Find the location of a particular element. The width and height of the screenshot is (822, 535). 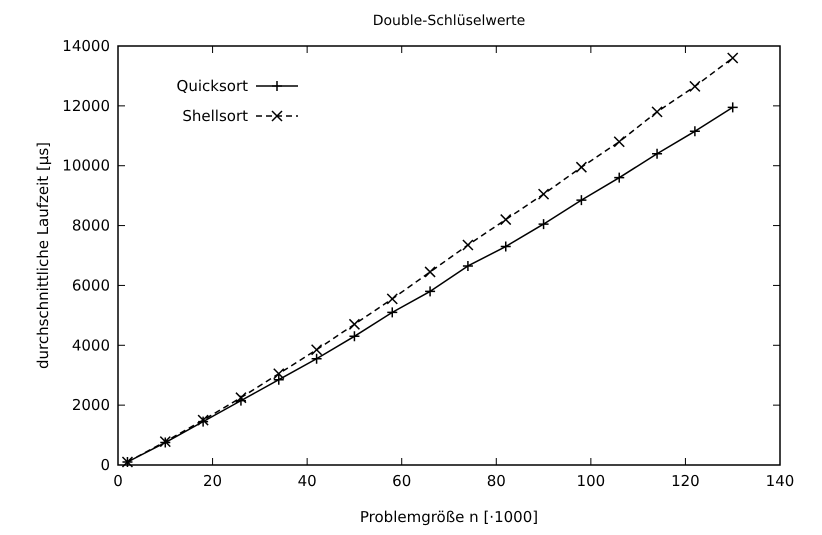

y-tick-label: 0 is located at coordinates (105, 465).